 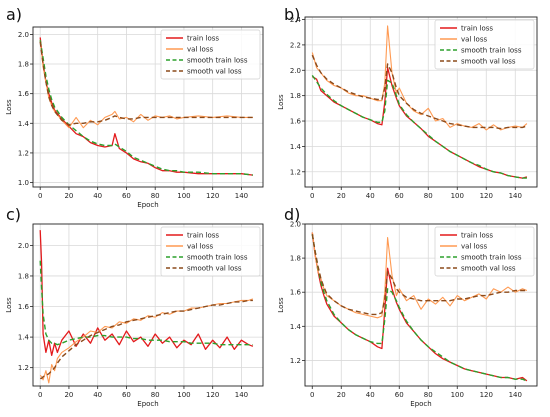 What do you see at coordinates (23, 183) in the screenshot?
I see `y-tick-label: 1.0` at bounding box center [23, 183].